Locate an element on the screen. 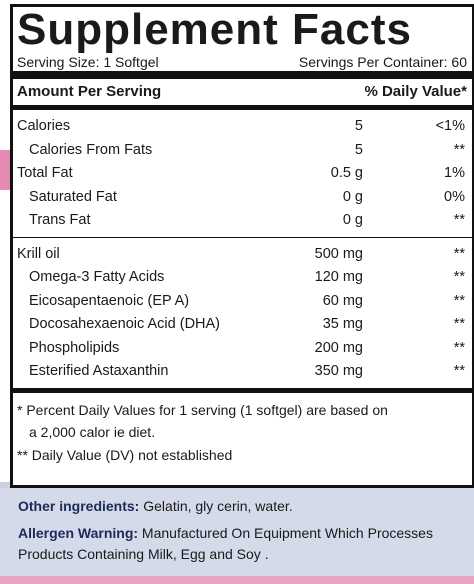  amount: 500 mg is located at coordinates (338, 253).